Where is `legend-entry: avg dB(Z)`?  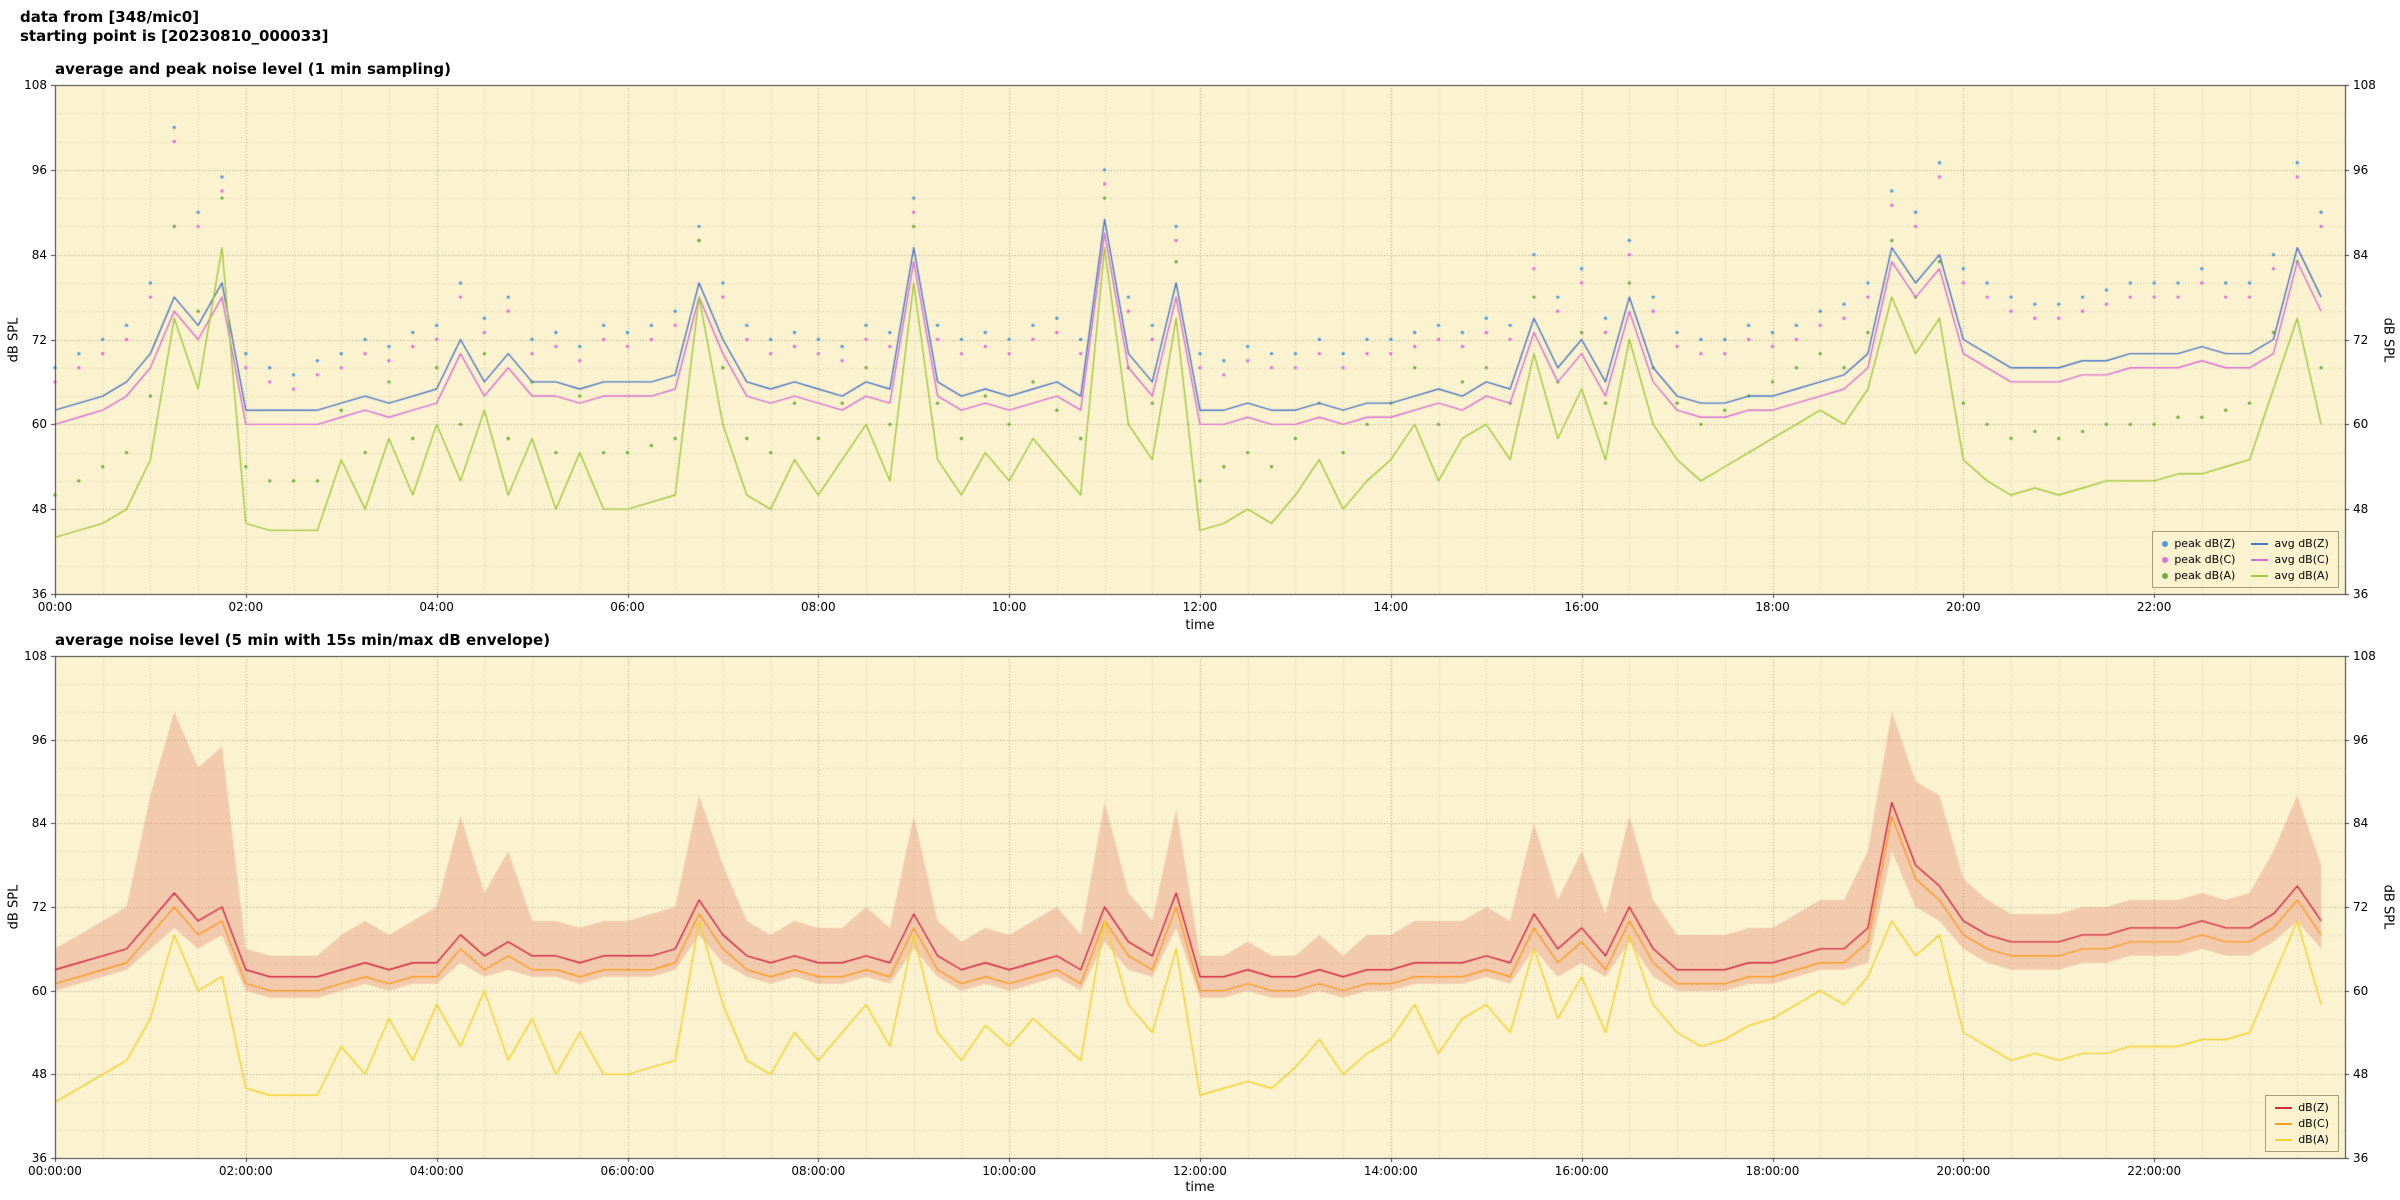
legend-entry: avg dB(Z) is located at coordinates (2290, 543).